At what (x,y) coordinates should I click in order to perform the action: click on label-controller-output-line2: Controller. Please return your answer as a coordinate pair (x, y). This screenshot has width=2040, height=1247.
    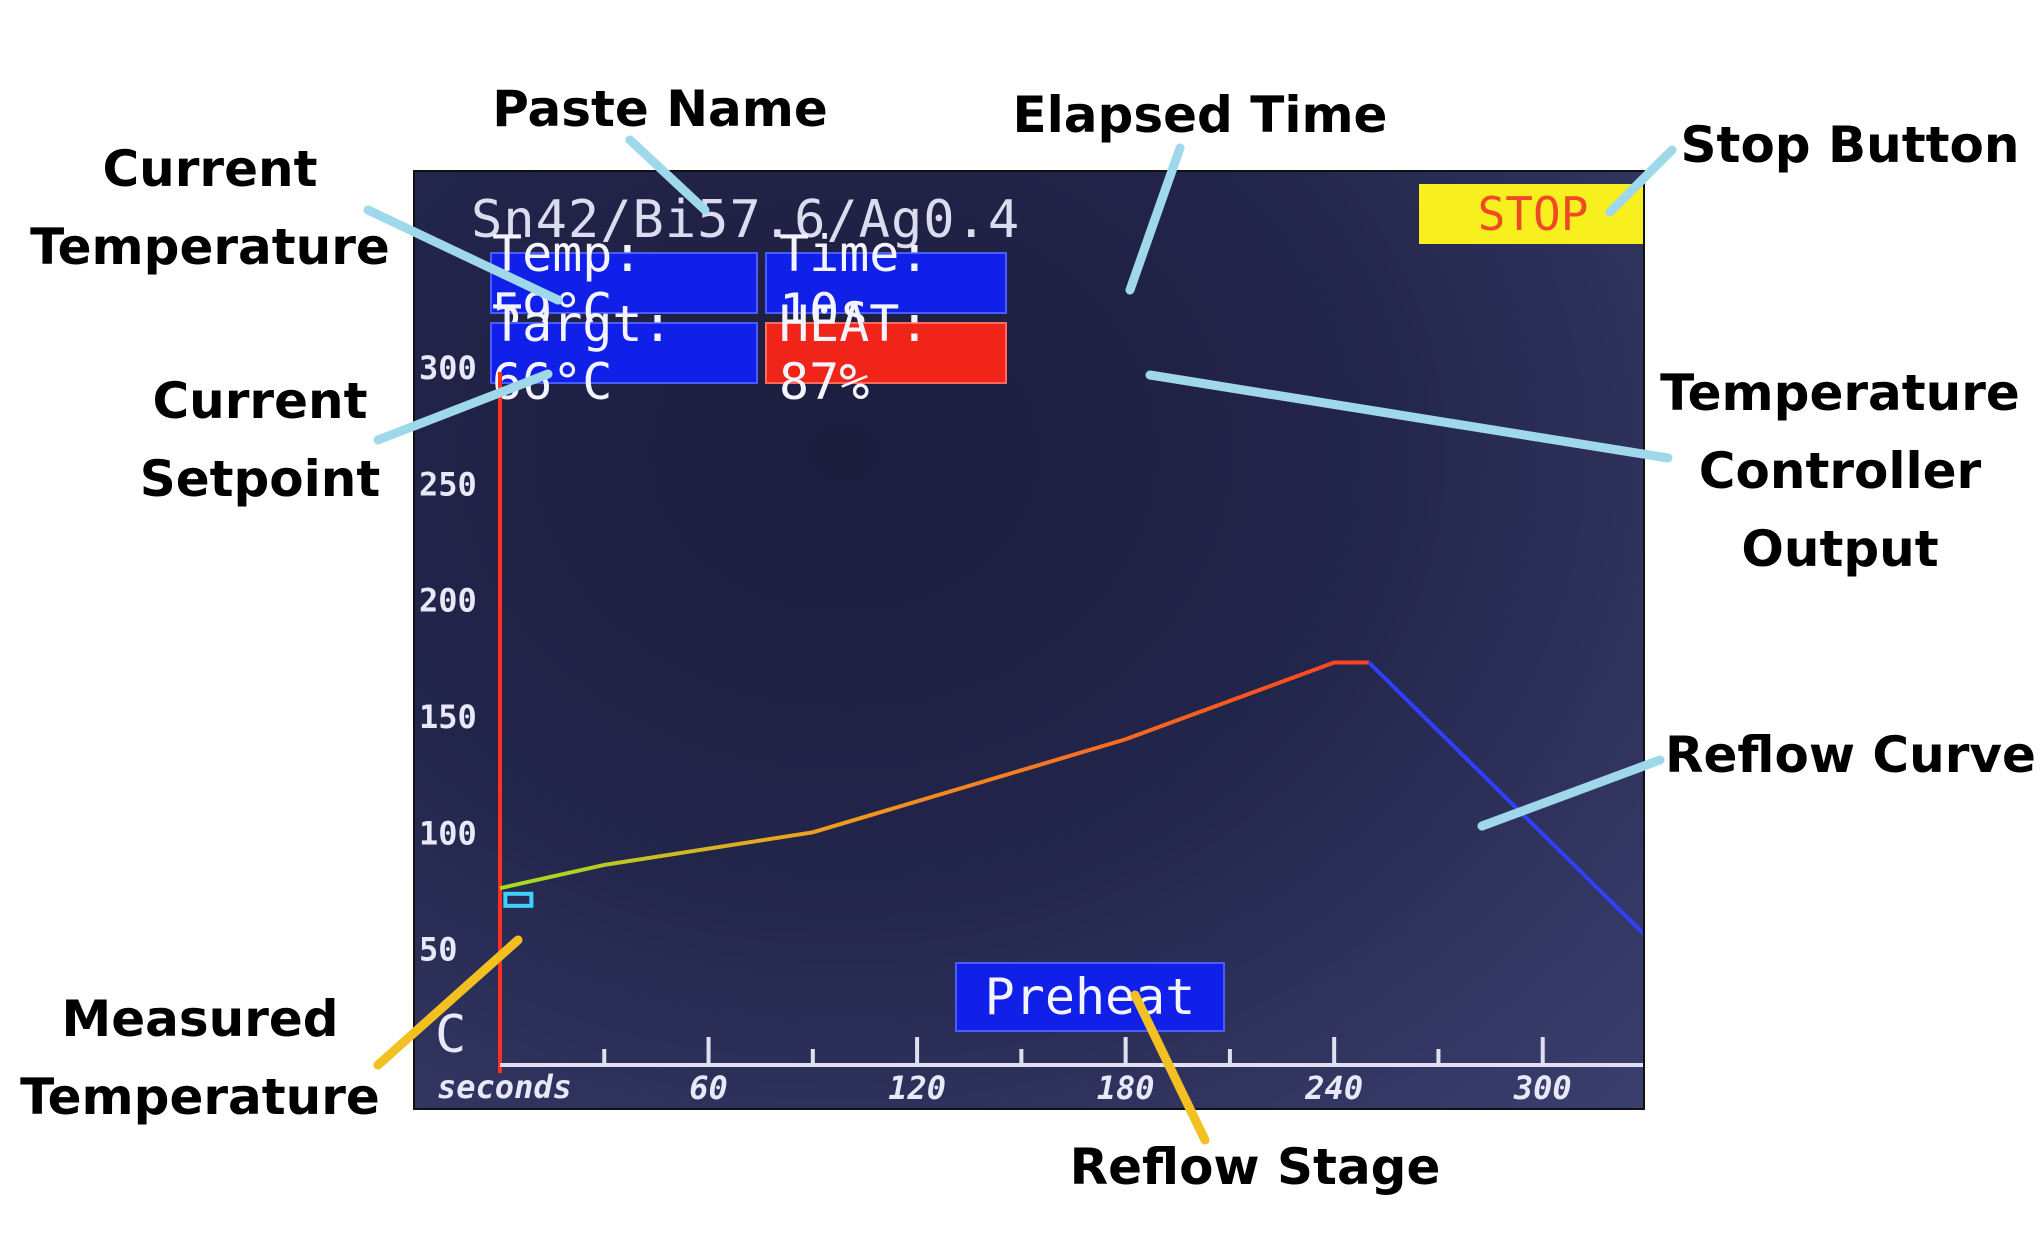
    Looking at the image, I should click on (1840, 471).